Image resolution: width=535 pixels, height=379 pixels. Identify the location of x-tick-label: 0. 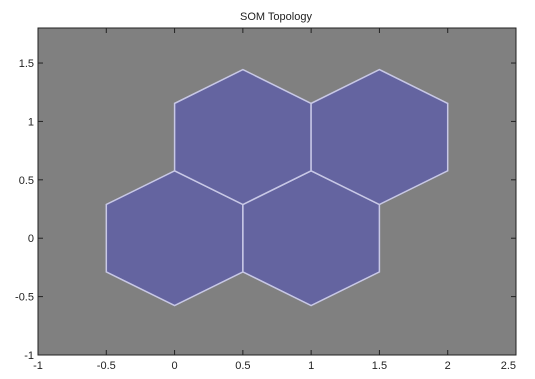
(175, 366).